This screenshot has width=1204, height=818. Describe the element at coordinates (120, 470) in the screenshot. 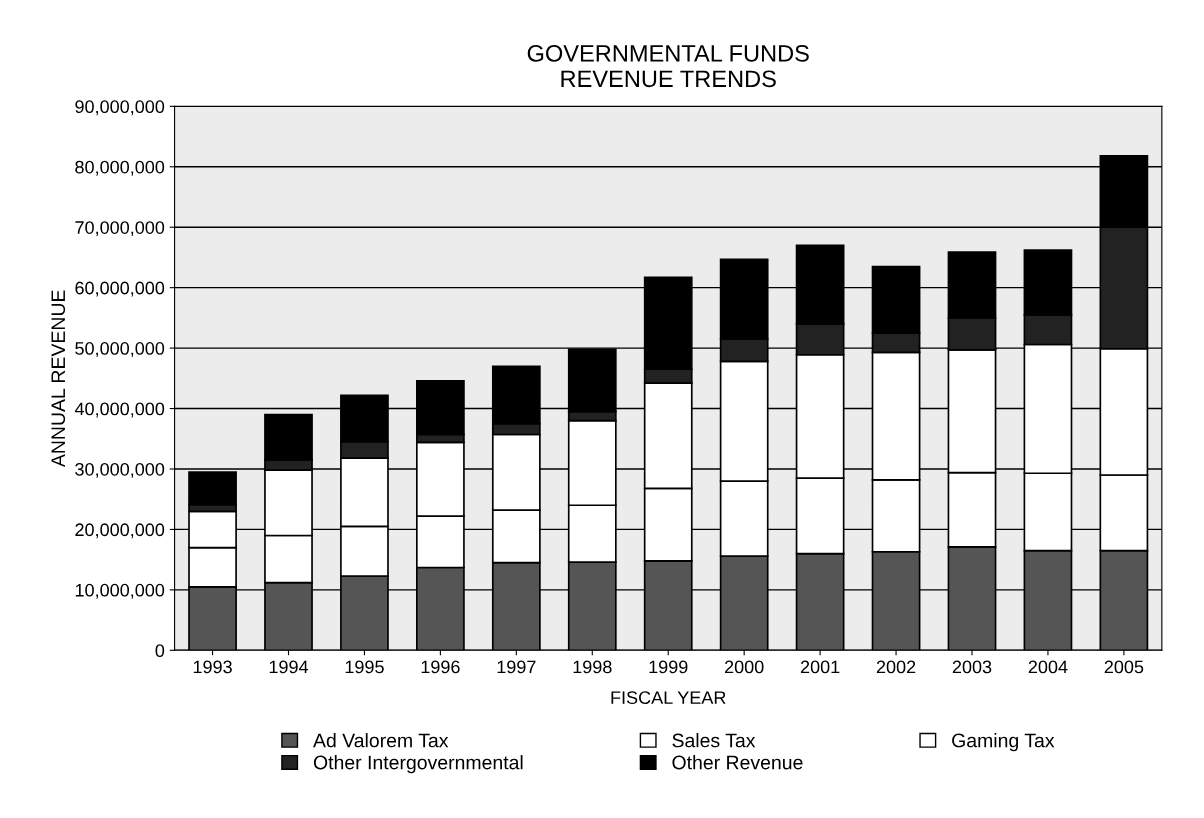

I see `y-tick-label: 30,000,000` at that location.